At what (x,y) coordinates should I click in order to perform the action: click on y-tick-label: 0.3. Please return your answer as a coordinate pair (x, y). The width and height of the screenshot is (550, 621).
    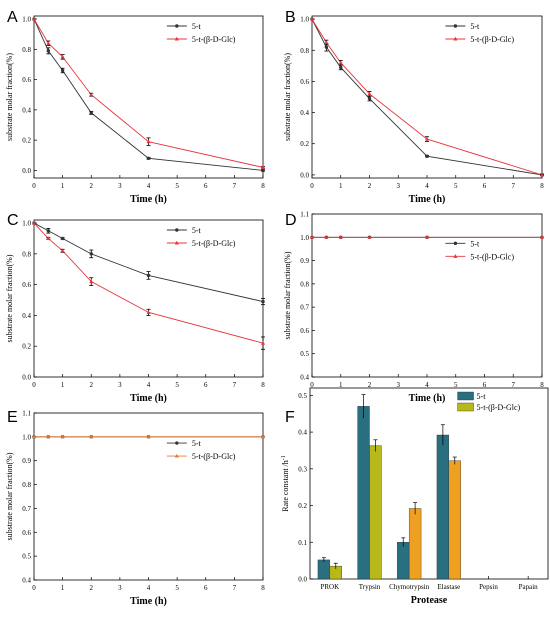
    Looking at the image, I should click on (302, 469).